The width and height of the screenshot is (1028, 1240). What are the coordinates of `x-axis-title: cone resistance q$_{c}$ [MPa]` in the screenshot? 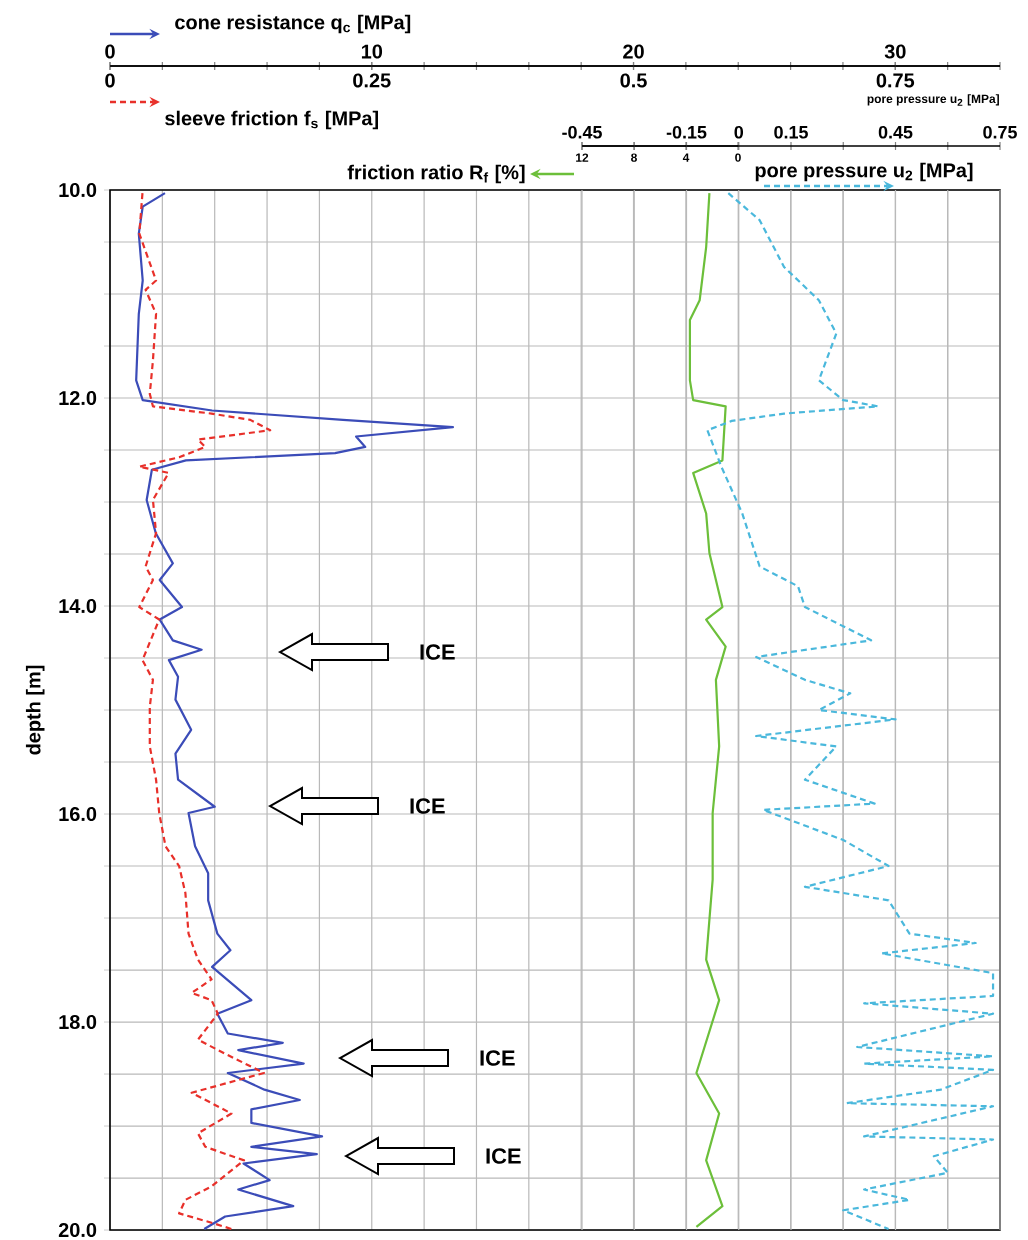 It's located at (293, 24).